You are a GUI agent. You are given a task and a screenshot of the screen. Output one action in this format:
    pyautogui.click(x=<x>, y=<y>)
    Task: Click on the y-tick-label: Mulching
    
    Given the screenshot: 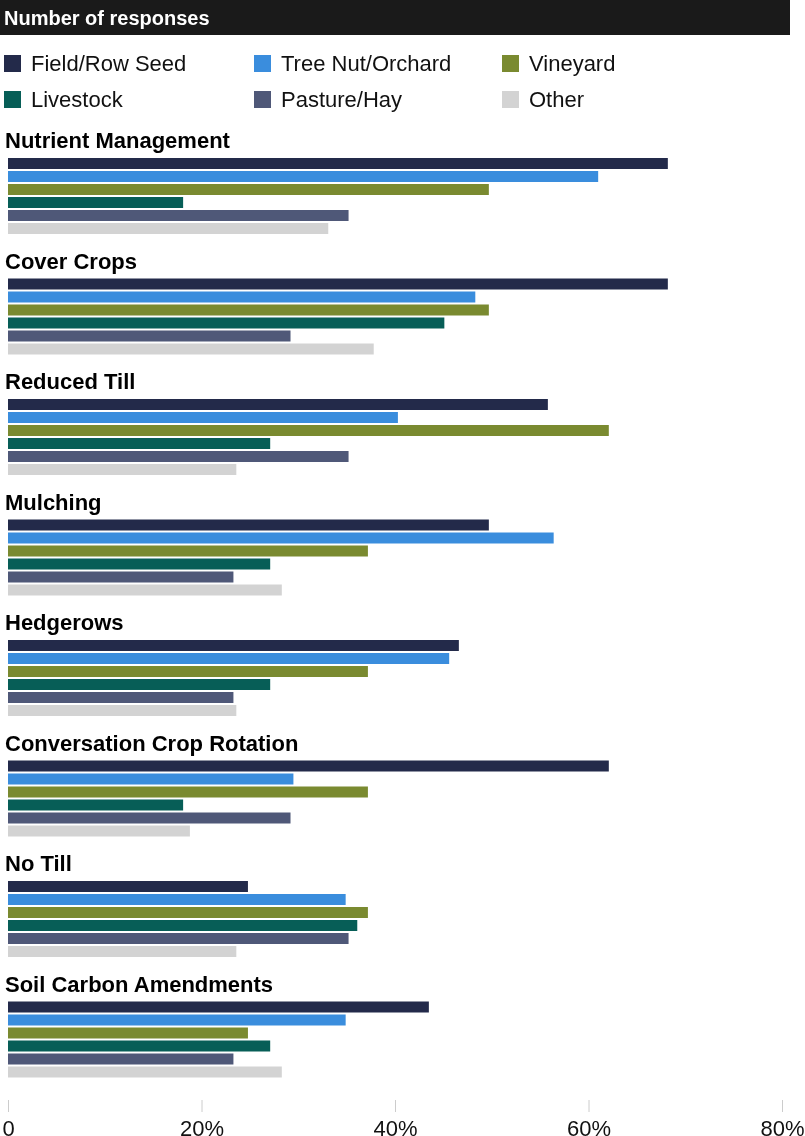 What is the action you would take?
    pyautogui.click(x=53, y=502)
    